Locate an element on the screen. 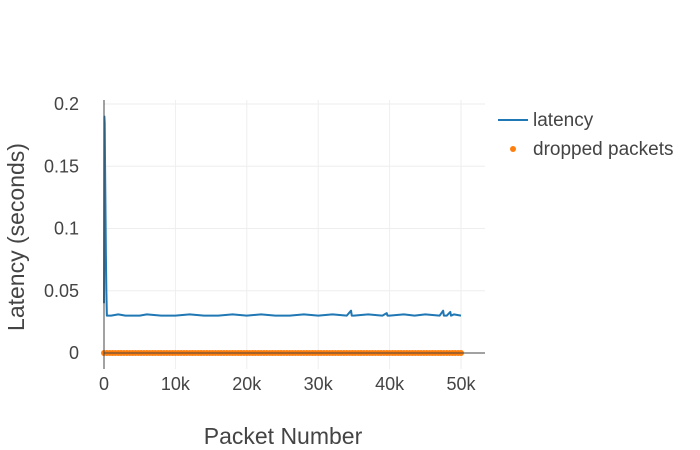 This screenshot has height=450, width=700. x-tick-label: 20k is located at coordinates (247, 384).